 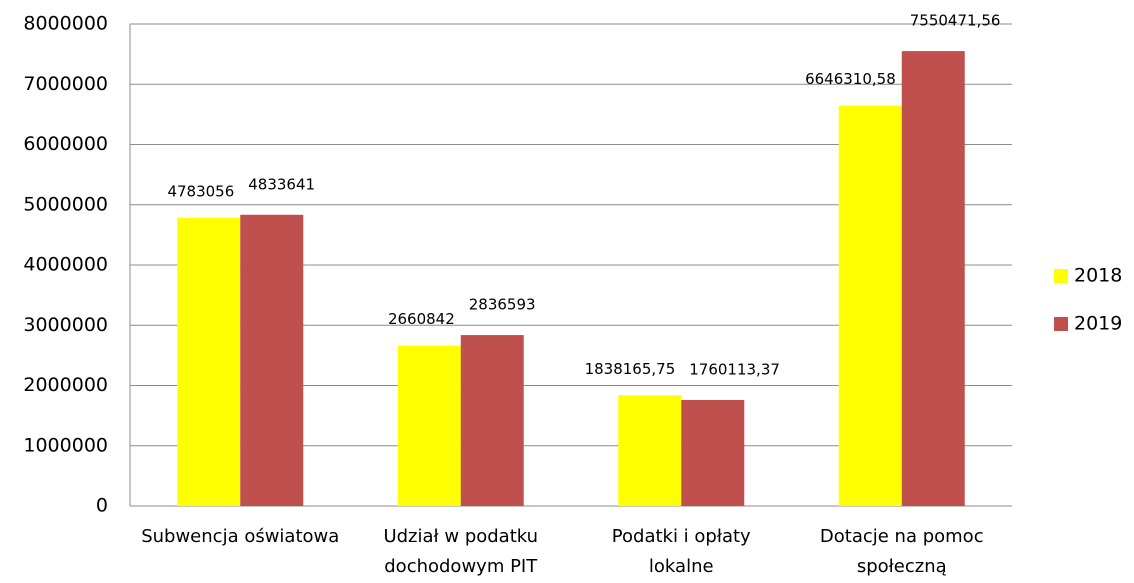 What do you see at coordinates (65, 445) in the screenshot?
I see `y-tick-label: 1000000` at bounding box center [65, 445].